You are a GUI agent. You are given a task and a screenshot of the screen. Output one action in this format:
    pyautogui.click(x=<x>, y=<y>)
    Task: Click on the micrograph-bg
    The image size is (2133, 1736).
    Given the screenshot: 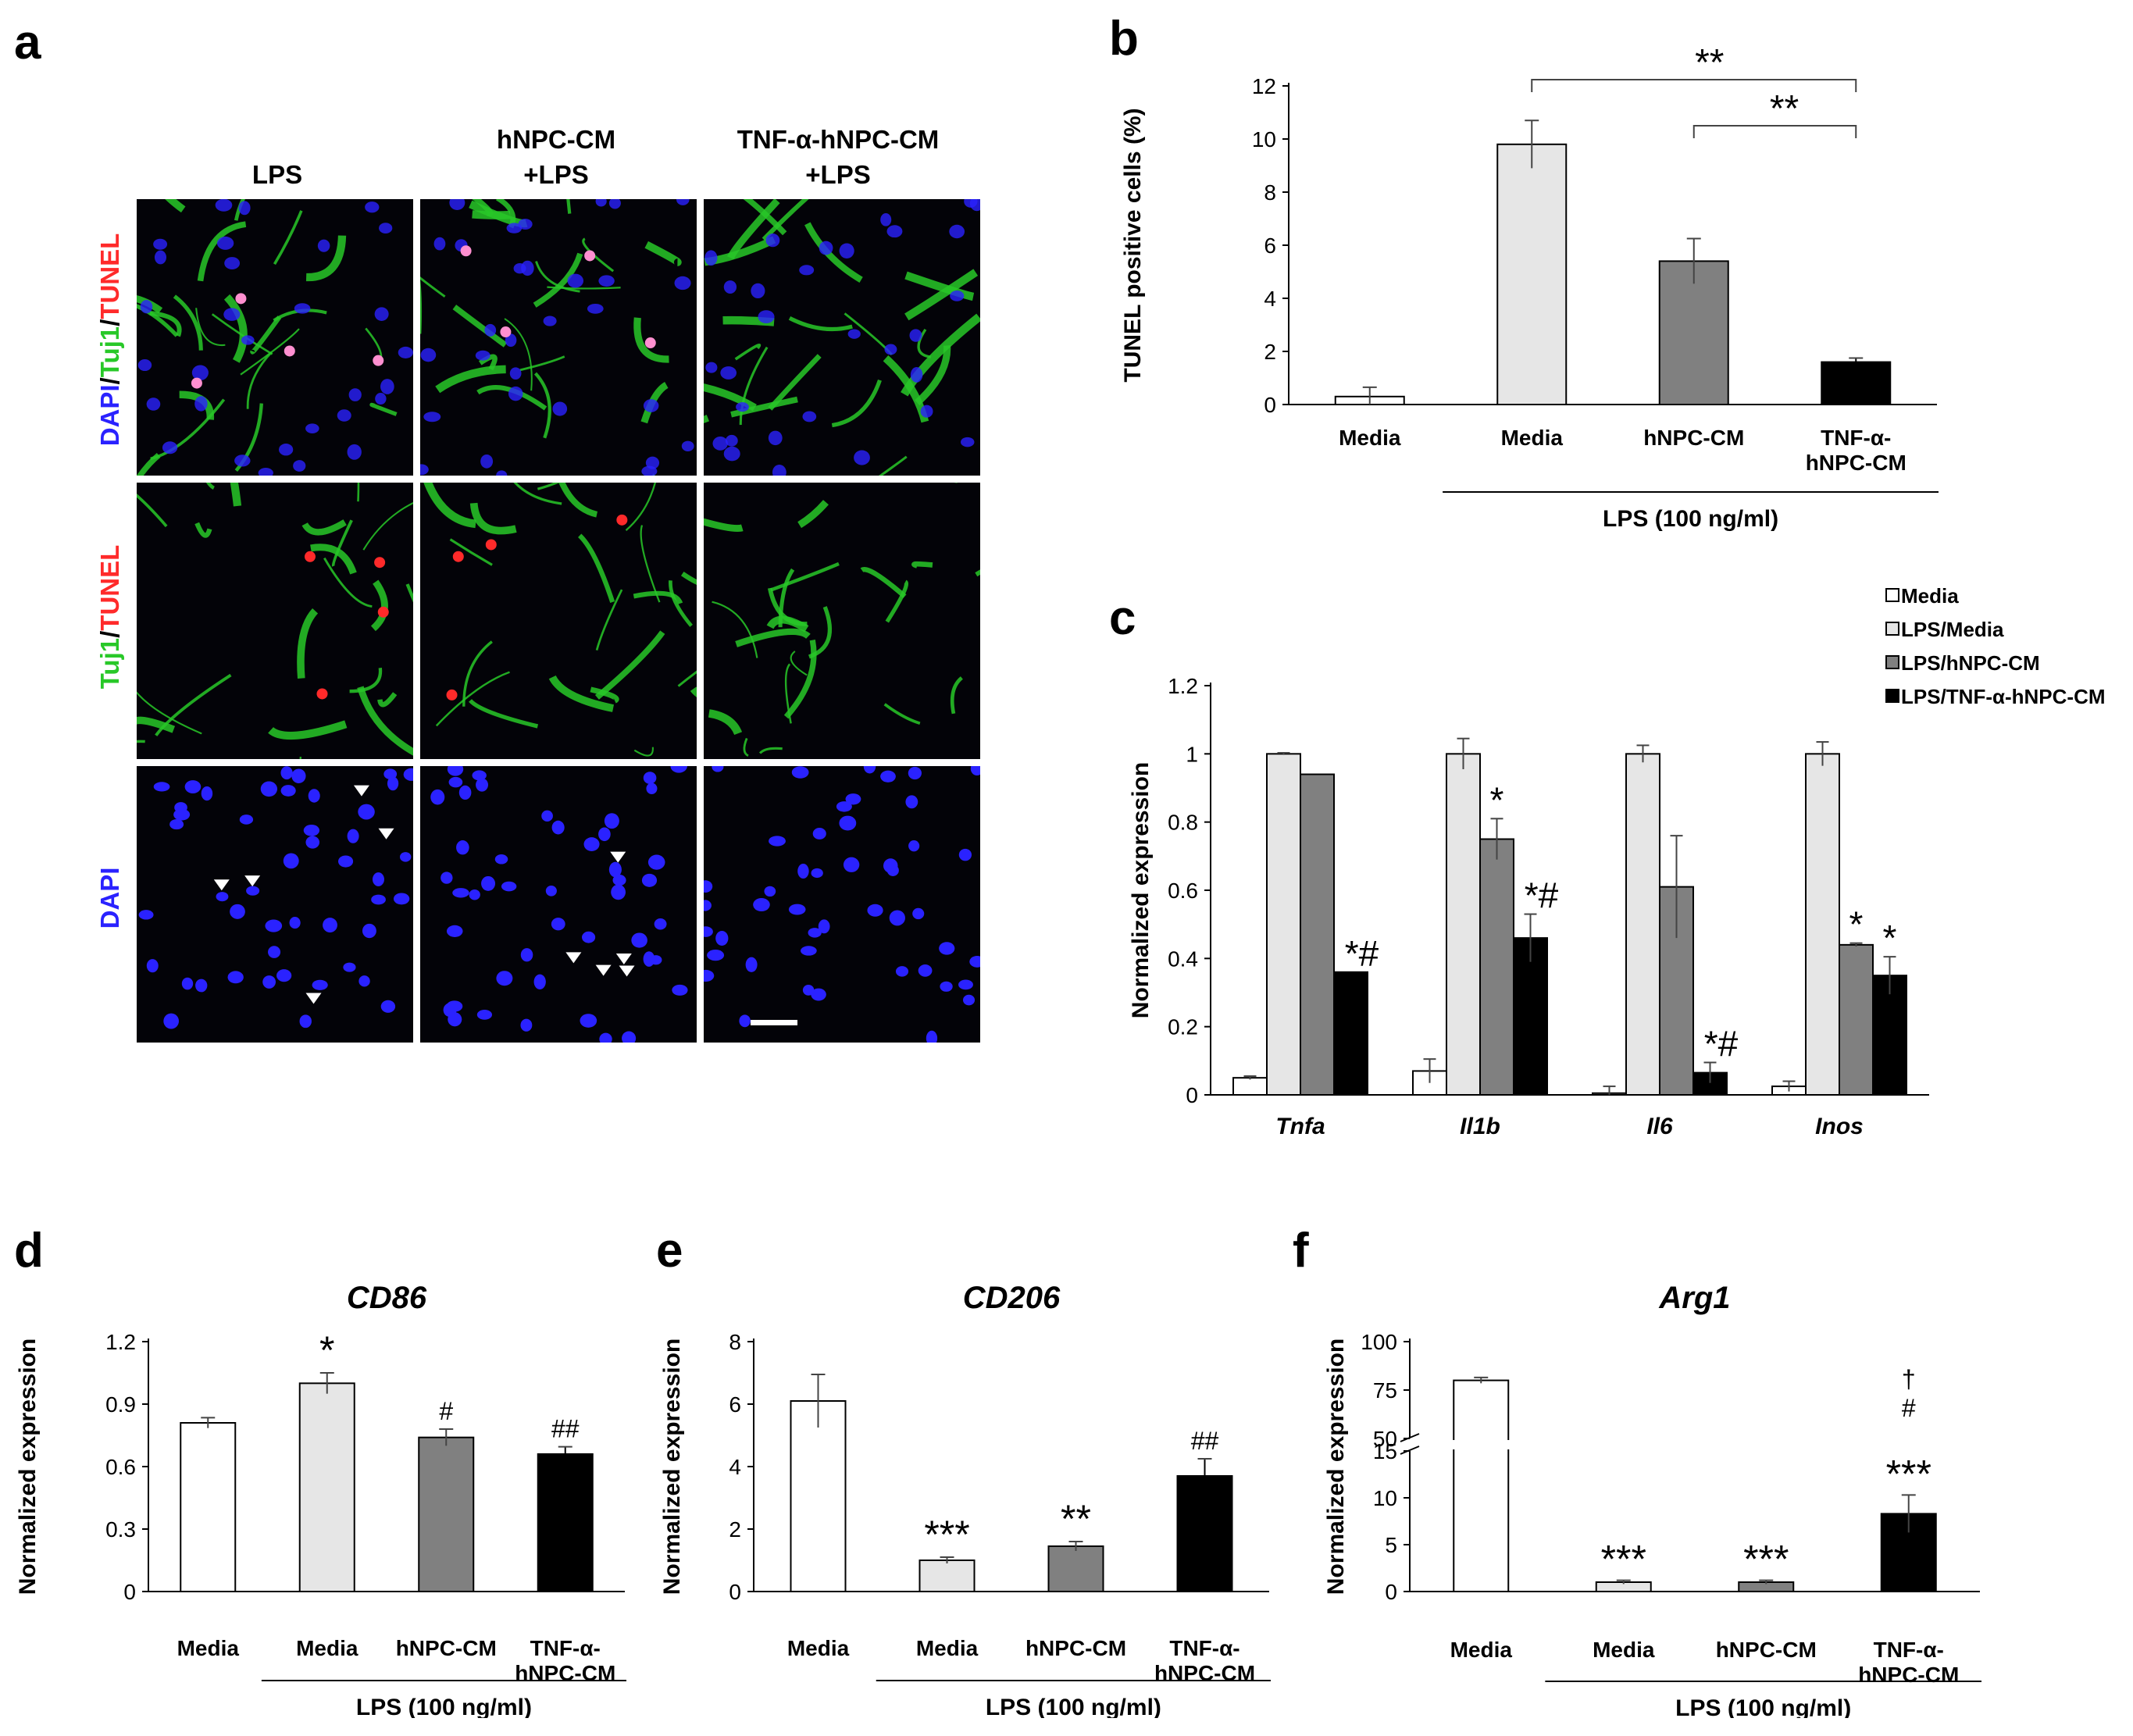 What is the action you would take?
    pyautogui.click(x=275, y=621)
    